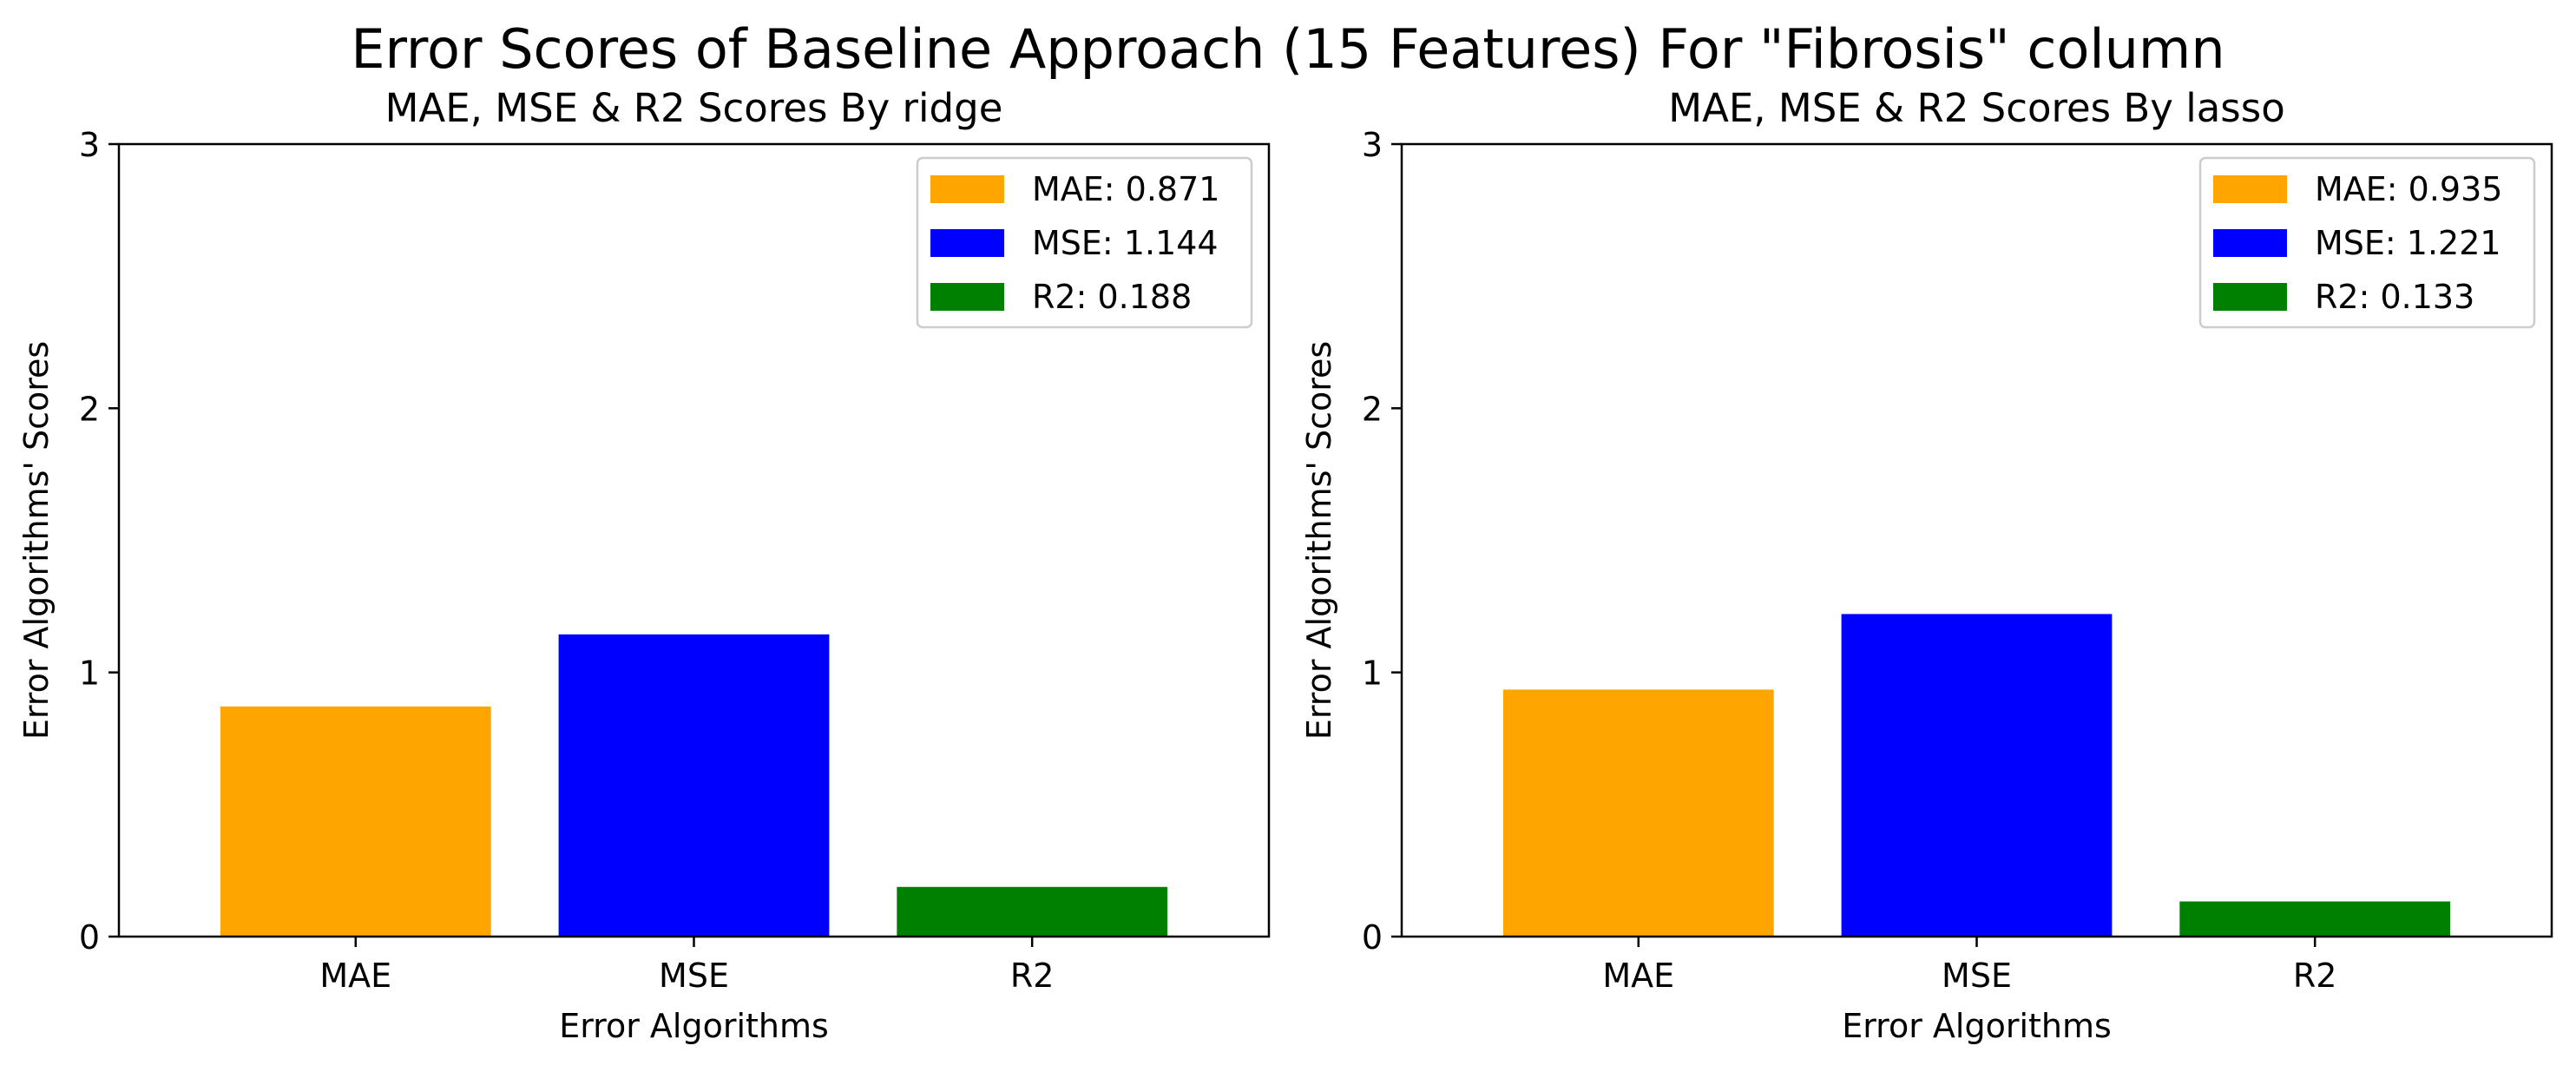  Describe the element at coordinates (1125, 243) in the screenshot. I see `legend-label: MSE: 1.144` at that location.